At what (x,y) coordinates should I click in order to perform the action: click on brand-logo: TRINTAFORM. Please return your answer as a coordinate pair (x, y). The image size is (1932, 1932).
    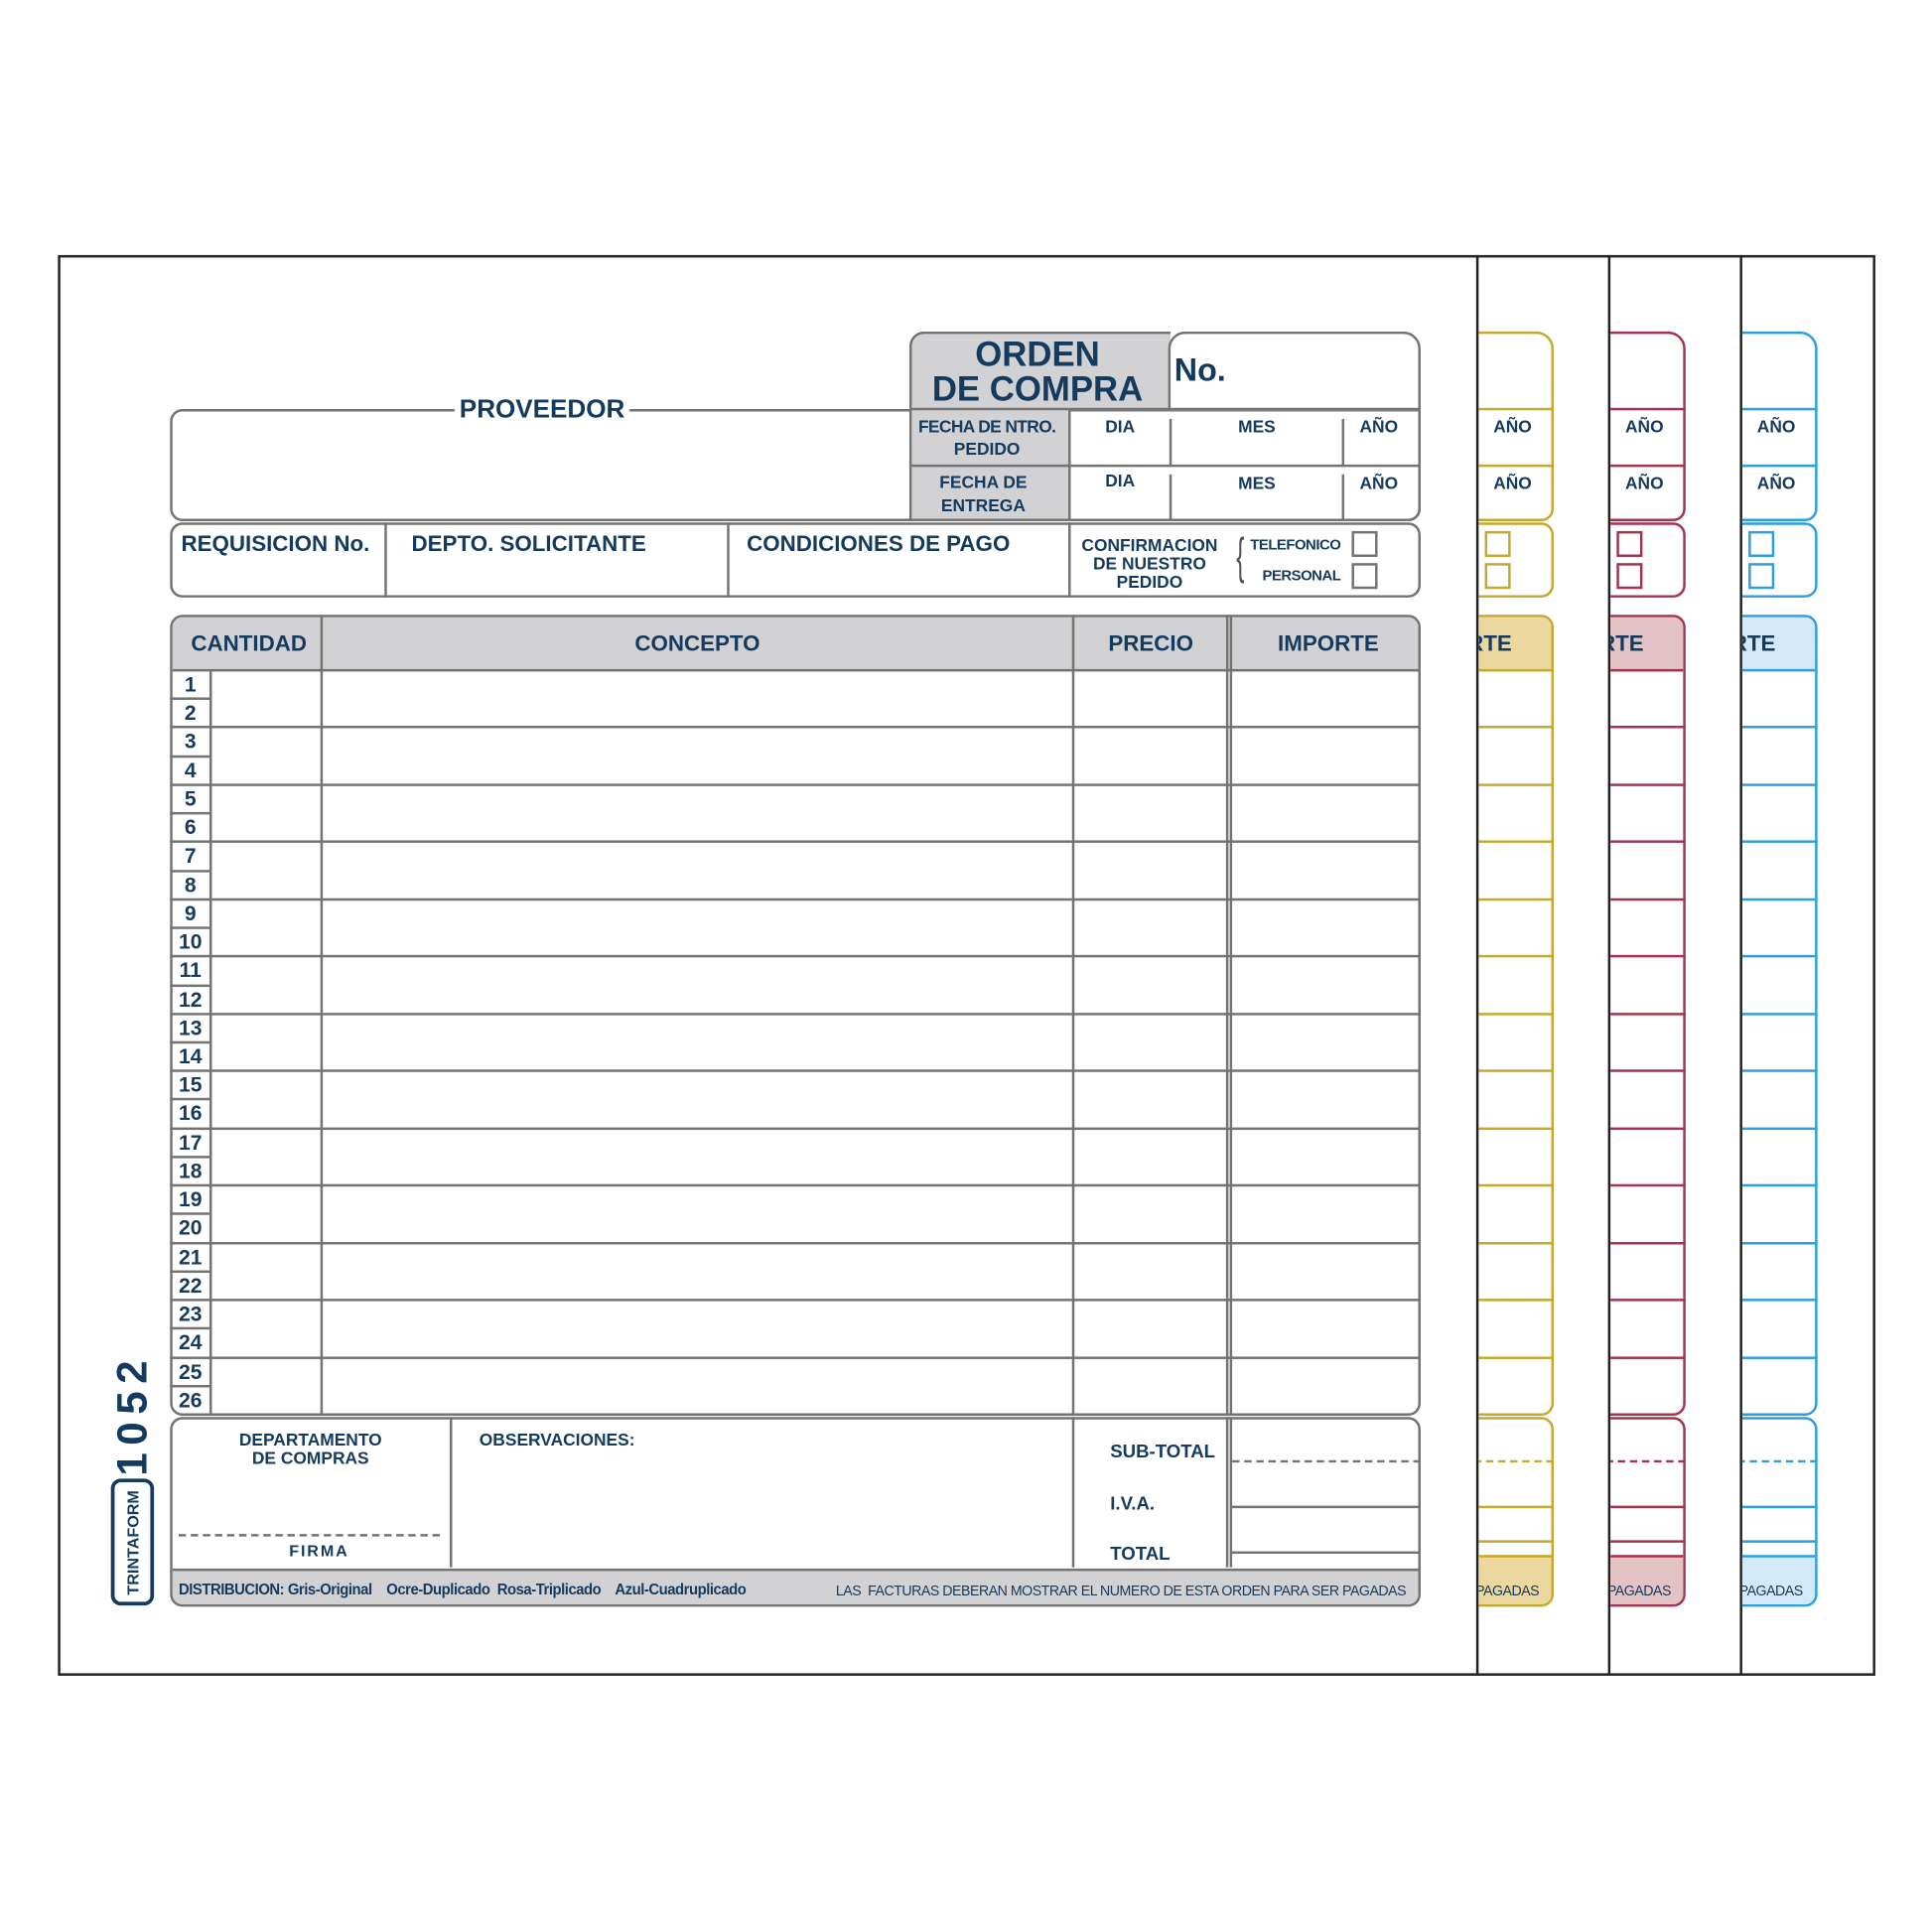
    Looking at the image, I should click on (133, 1542).